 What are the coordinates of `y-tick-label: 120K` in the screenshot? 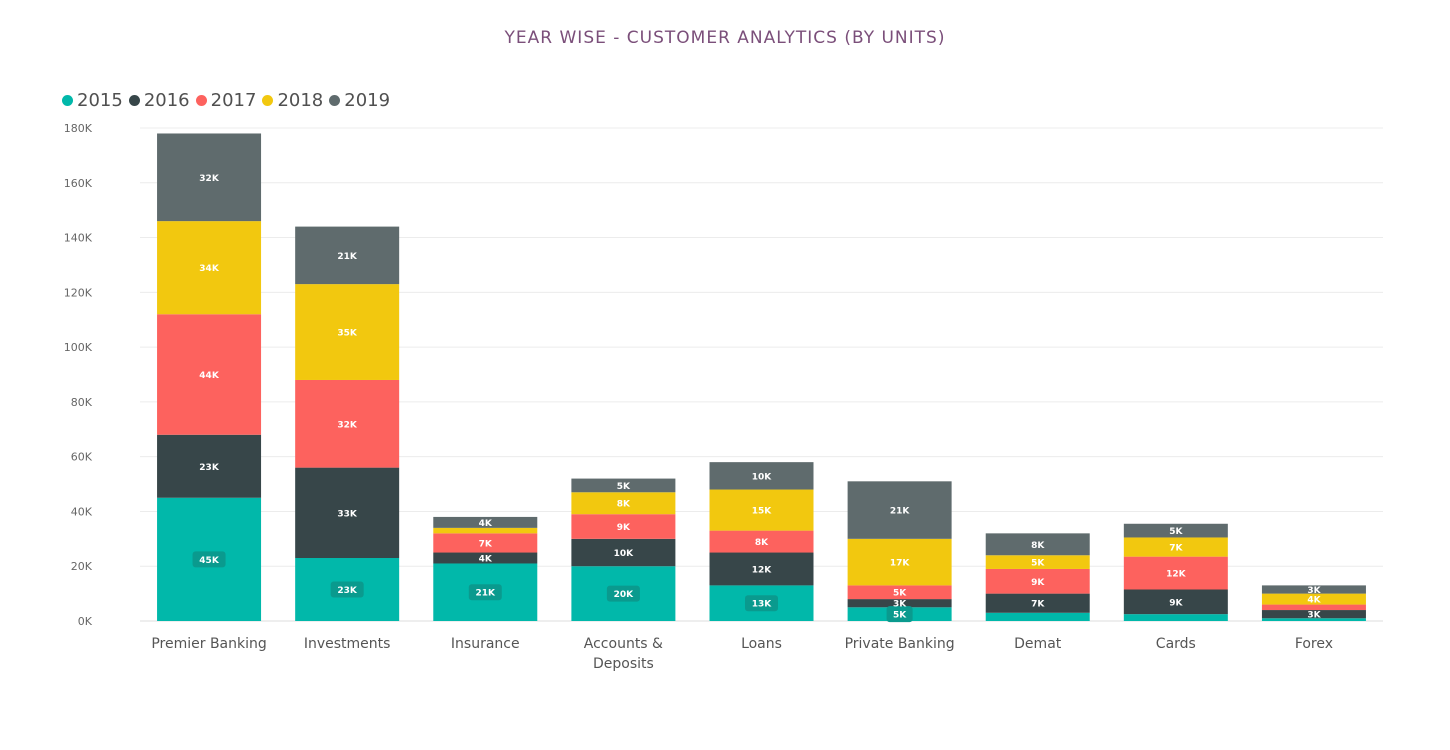 It's located at (78, 292).